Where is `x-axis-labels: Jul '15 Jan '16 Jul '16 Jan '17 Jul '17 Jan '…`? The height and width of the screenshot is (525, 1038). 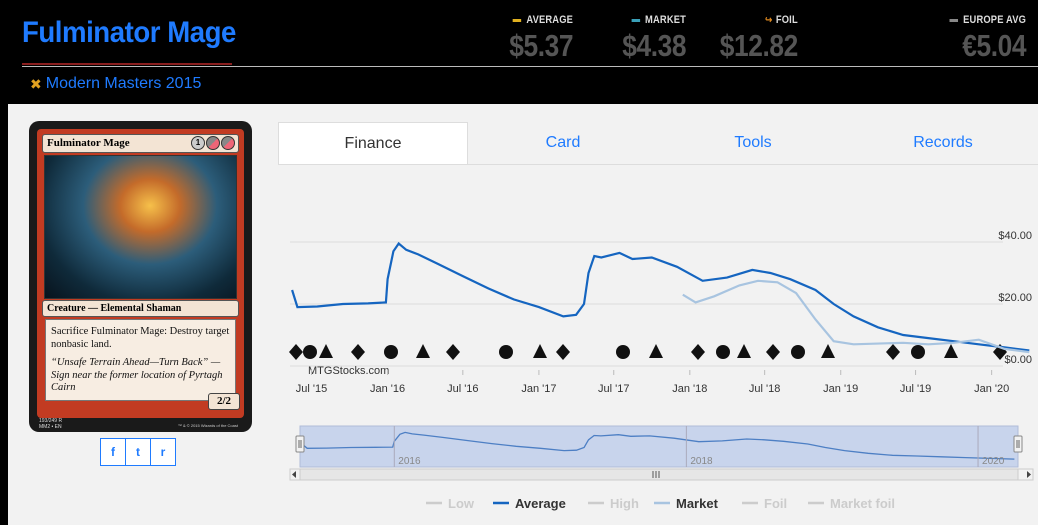
x-axis-labels: Jul '15 Jan '16 Jul '16 Jan '17 Jul '17 Jan '… is located at coordinates (652, 382).